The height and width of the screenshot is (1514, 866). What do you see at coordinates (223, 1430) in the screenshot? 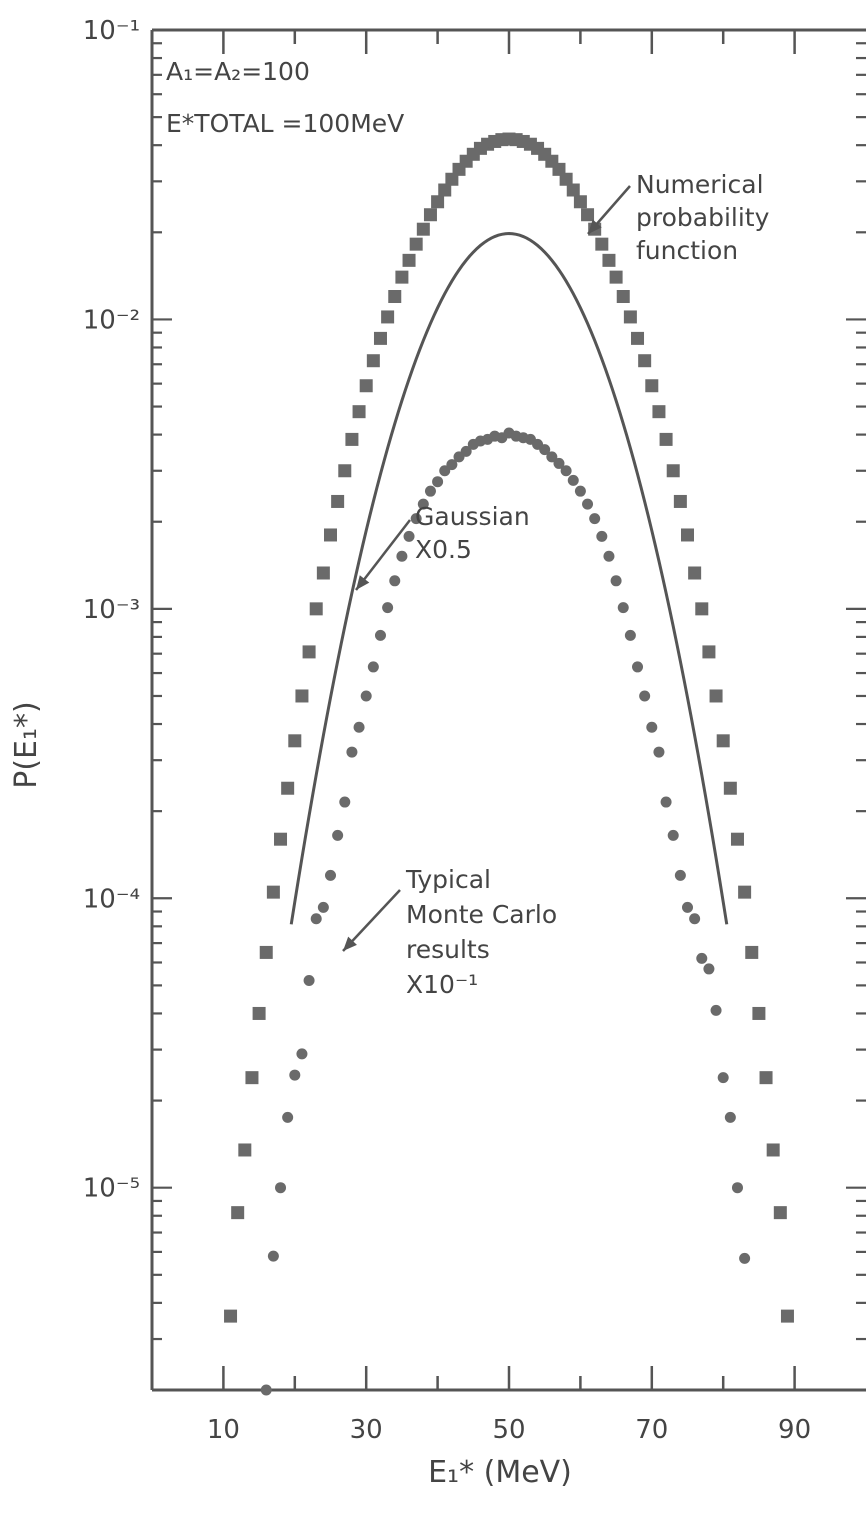
I see `x-tick-label: 10` at bounding box center [223, 1430].